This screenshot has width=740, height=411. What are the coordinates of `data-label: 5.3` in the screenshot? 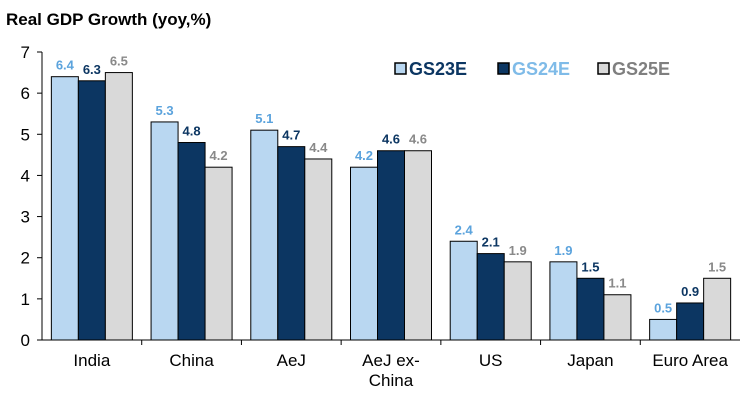 It's located at (165, 110).